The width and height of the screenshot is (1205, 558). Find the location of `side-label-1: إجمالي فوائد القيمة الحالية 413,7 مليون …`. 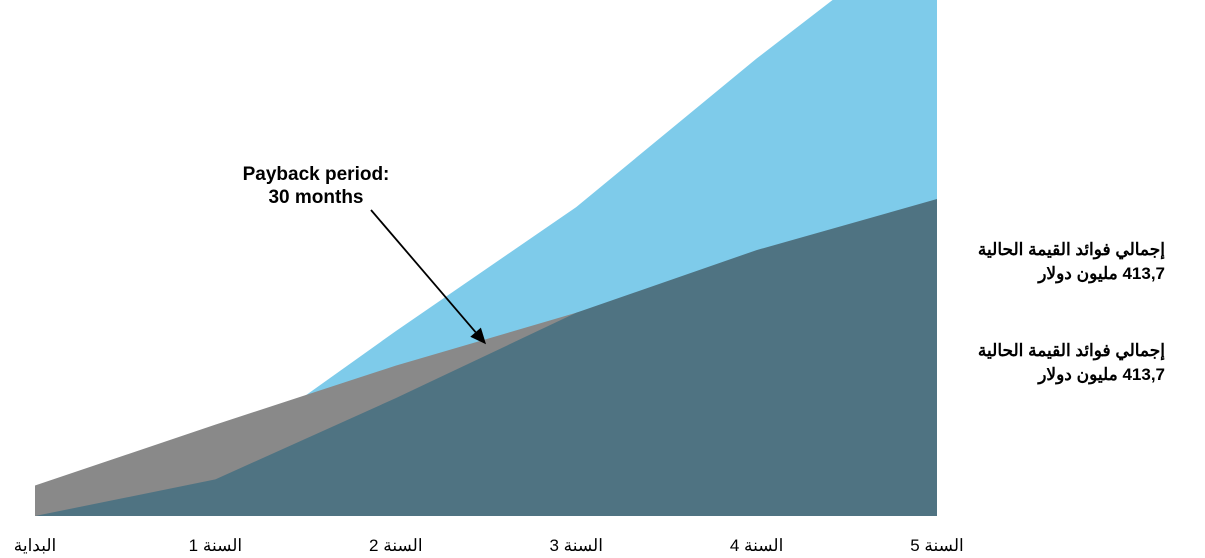

side-label-1: إجمالي فوائد القيمة الحالية 413,7 مليون … is located at coordinates (1035, 262).